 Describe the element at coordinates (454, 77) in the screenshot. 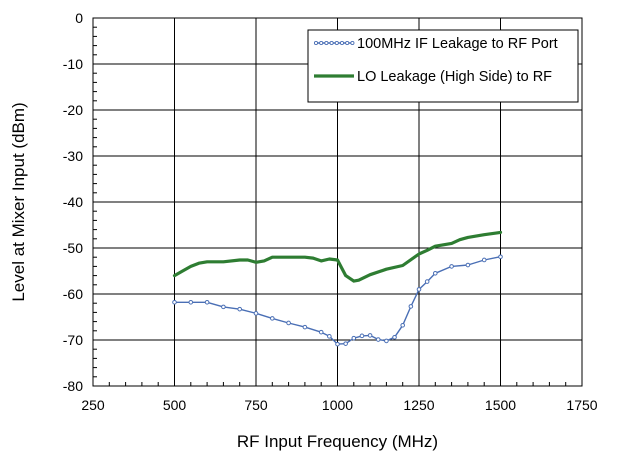

I see `legend-label-lo-leakage: LO Leakage (High Side) to RF` at that location.